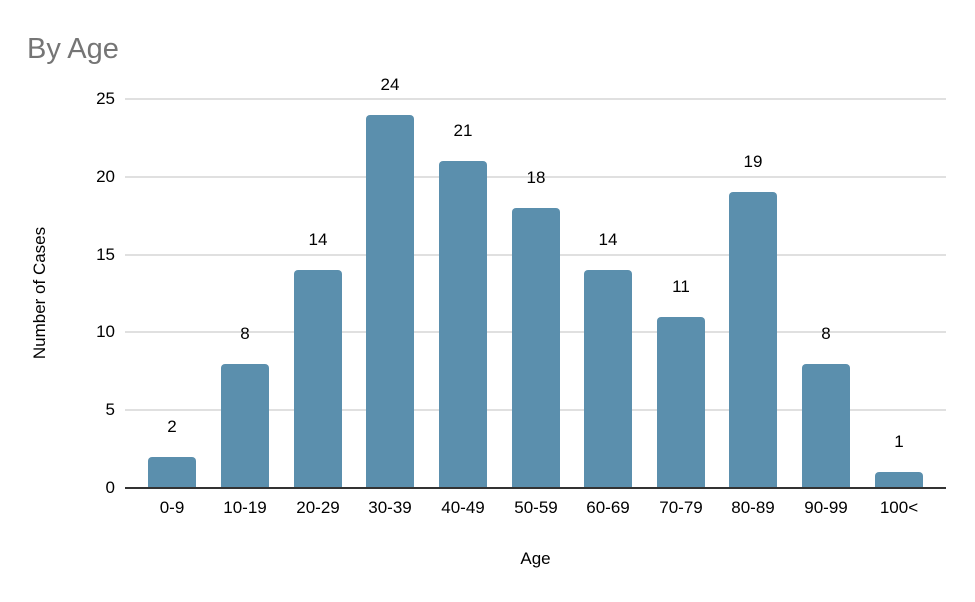 This screenshot has width=975, height=602. What do you see at coordinates (463, 130) in the screenshot?
I see `bar-value-label: 21` at bounding box center [463, 130].